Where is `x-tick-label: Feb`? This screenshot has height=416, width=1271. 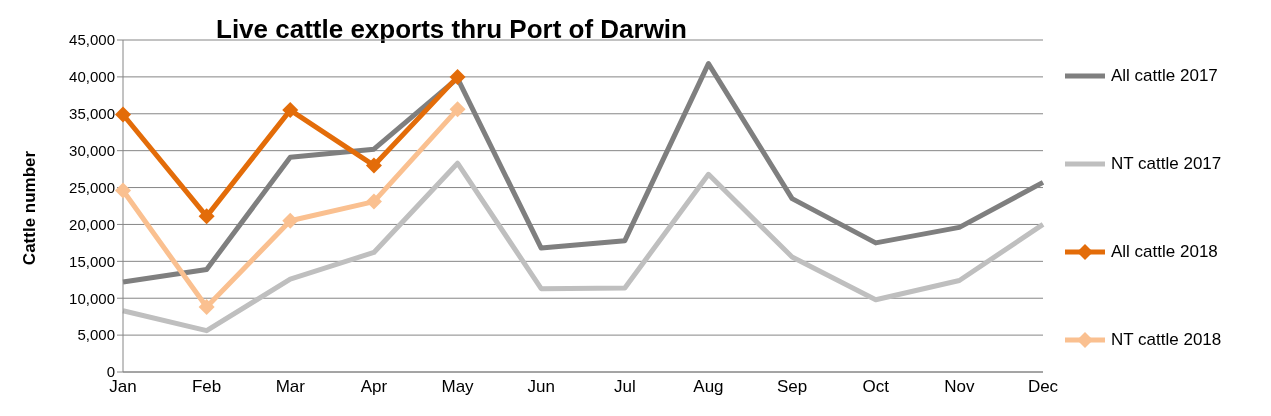 x-tick-label: Feb is located at coordinates (206, 387).